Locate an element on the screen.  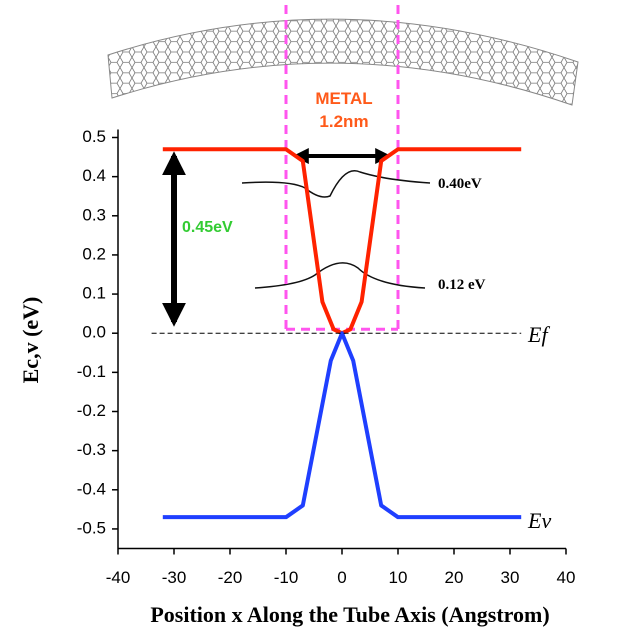
wavefunction-lower is located at coordinates (340, 275).